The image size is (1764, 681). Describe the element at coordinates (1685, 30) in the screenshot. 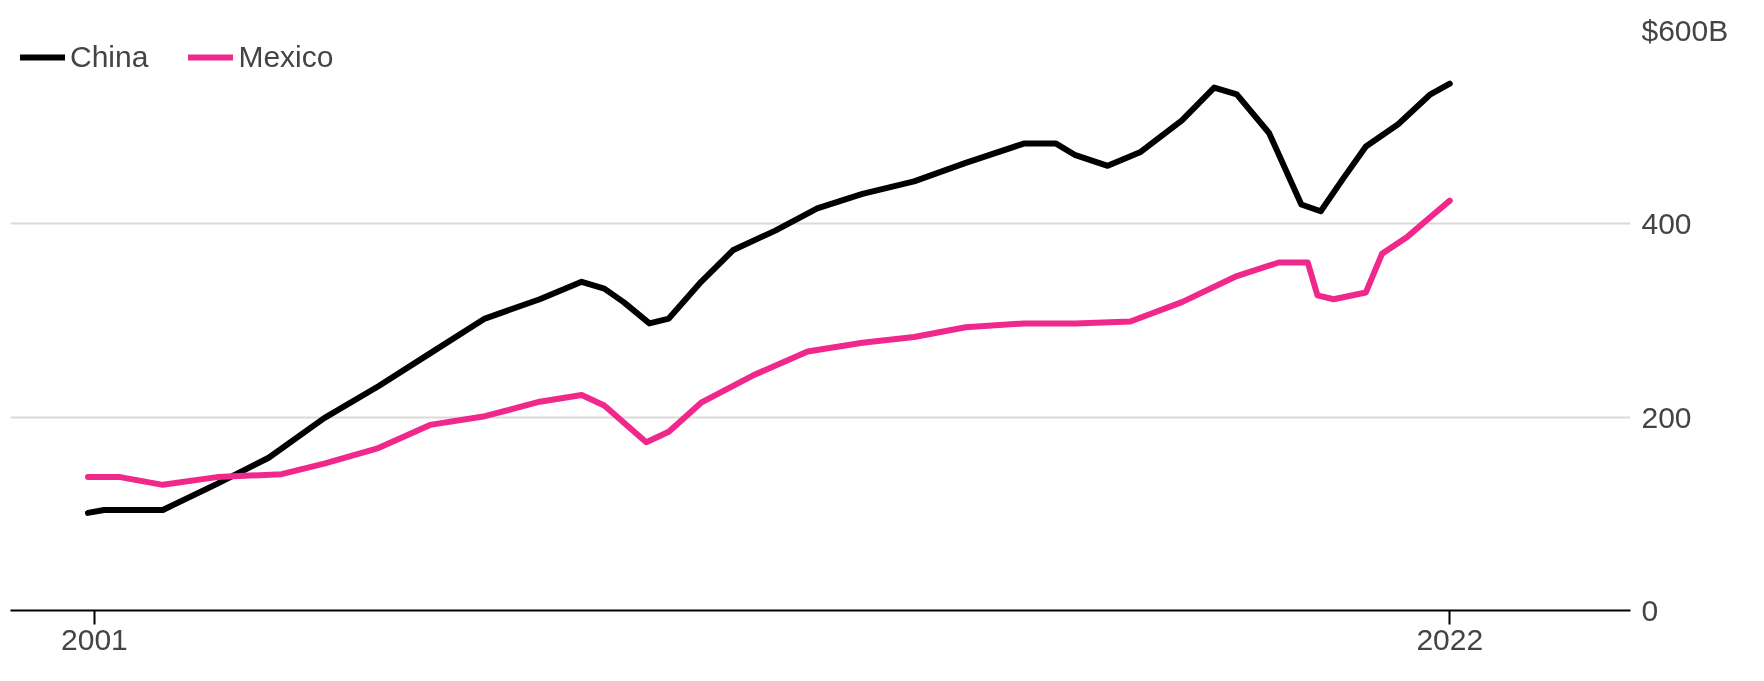

I see `y-tick-label: $600B` at that location.